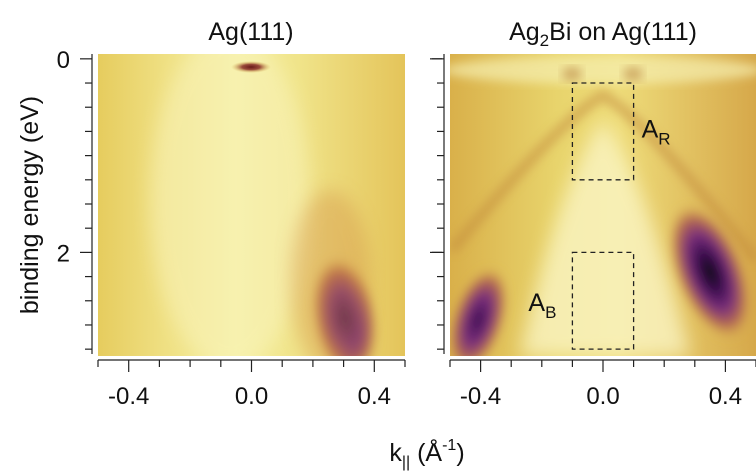 The width and height of the screenshot is (756, 475). I want to click on region-label-AB: AB, so click(542, 305).